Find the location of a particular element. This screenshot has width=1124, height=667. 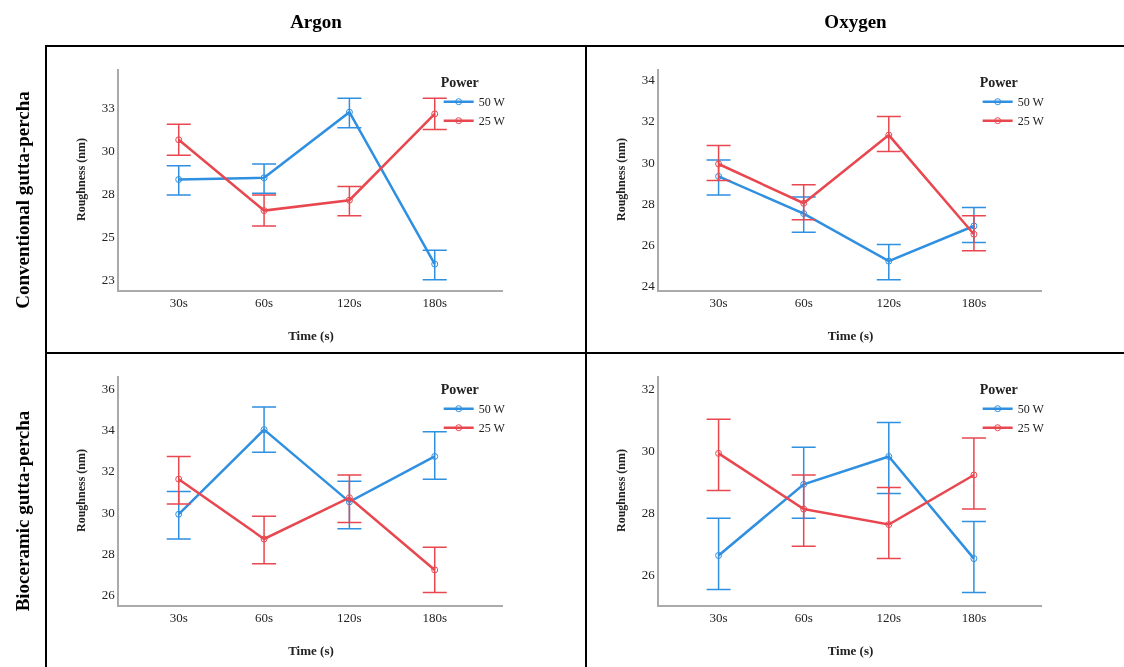

y-tick-label: 25 is located at coordinates (108, 237).